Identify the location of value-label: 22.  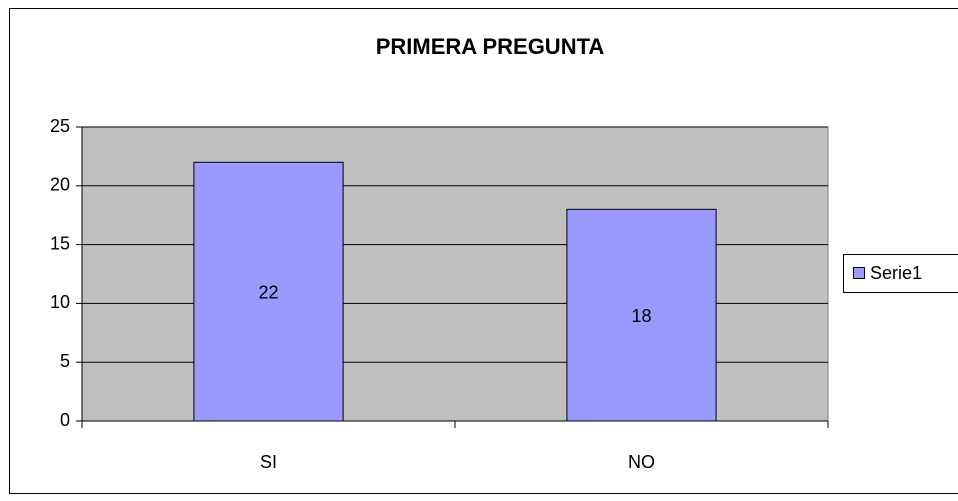
(268, 292).